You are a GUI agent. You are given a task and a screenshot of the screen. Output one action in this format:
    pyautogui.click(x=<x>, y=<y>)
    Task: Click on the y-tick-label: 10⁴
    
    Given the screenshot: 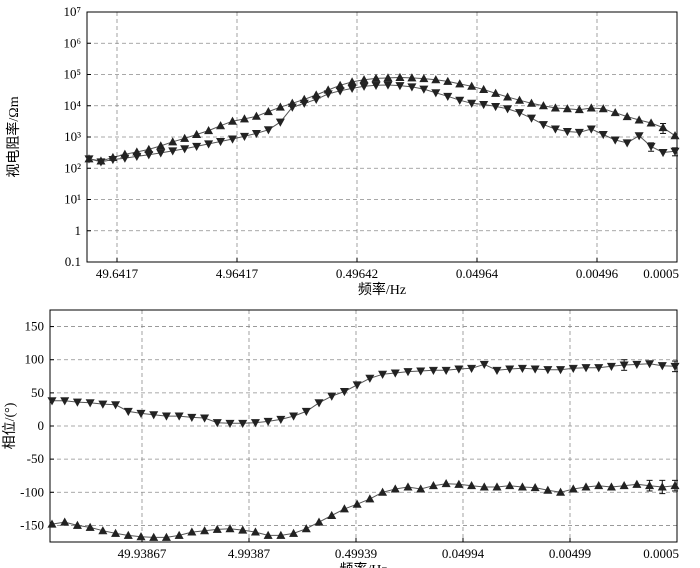 What is the action you would take?
    pyautogui.click(x=72, y=105)
    